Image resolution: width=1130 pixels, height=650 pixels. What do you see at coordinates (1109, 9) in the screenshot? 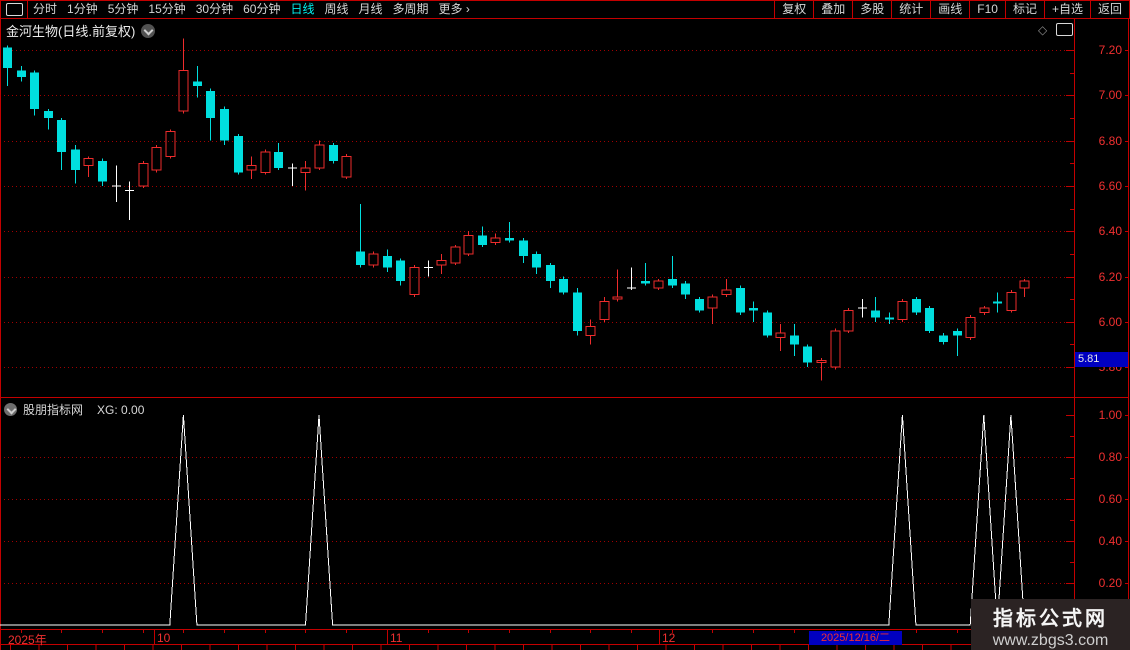
I see `menu-item-back: 返回` at bounding box center [1109, 9].